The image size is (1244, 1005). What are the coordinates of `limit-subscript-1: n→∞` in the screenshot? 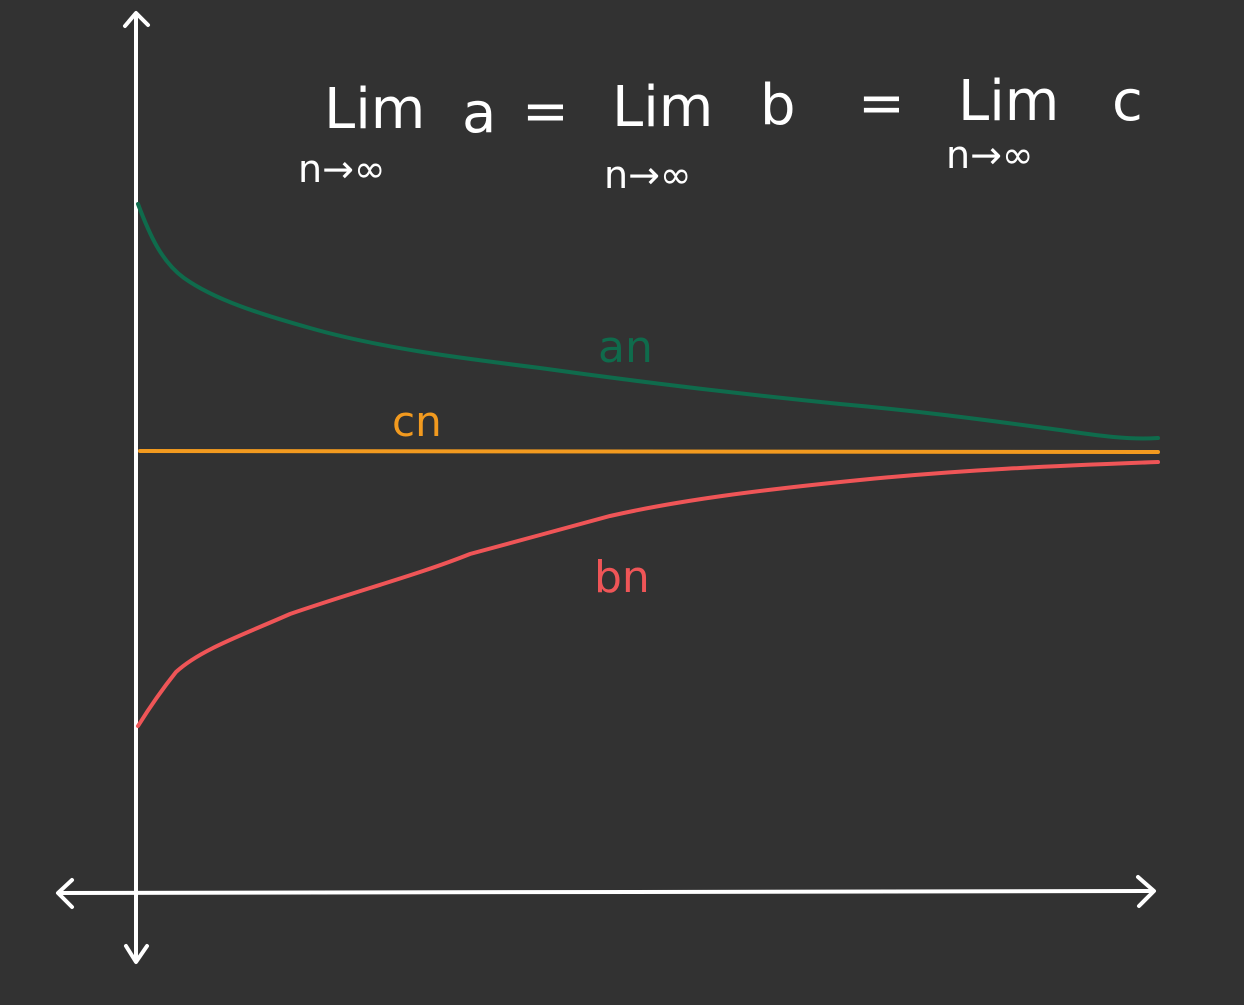 It's located at (342, 169).